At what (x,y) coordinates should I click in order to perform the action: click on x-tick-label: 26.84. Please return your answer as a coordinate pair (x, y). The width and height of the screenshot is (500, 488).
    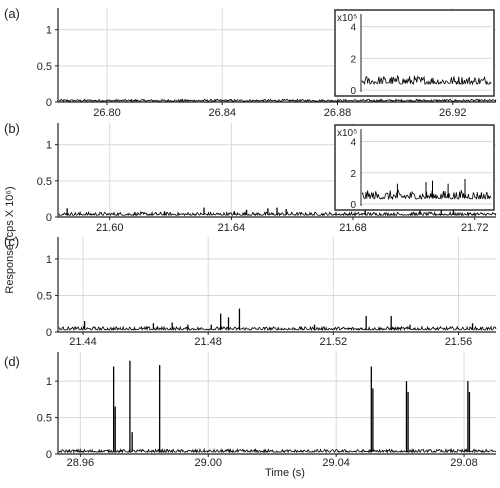
    Looking at the image, I should click on (222, 113).